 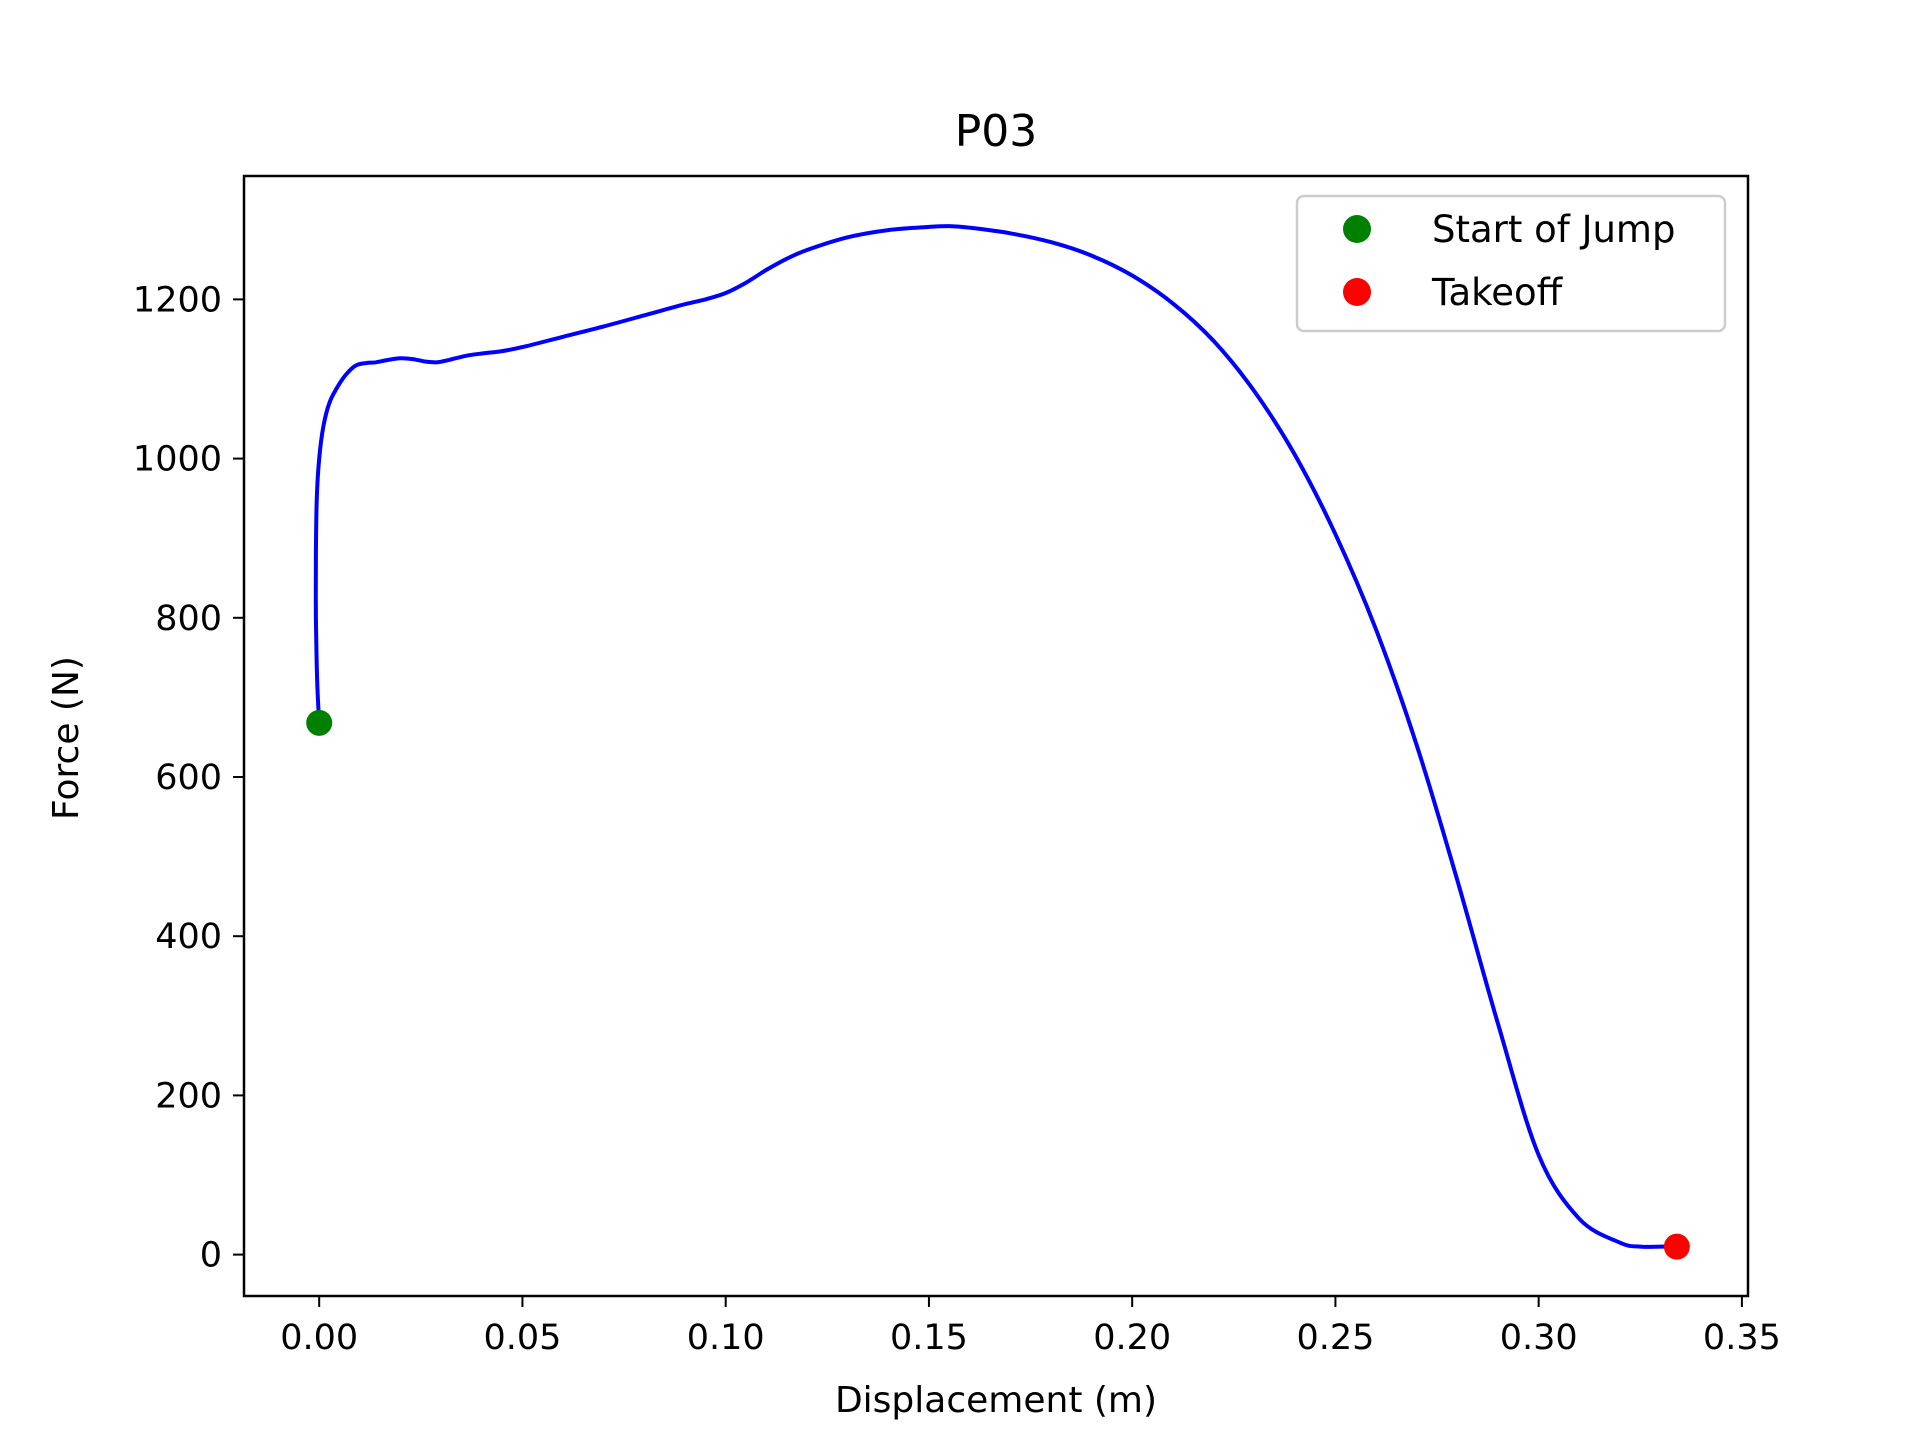 I want to click on y-axis-ticks: 0 200 400 600 800 1000 1200, so click(x=188, y=778).